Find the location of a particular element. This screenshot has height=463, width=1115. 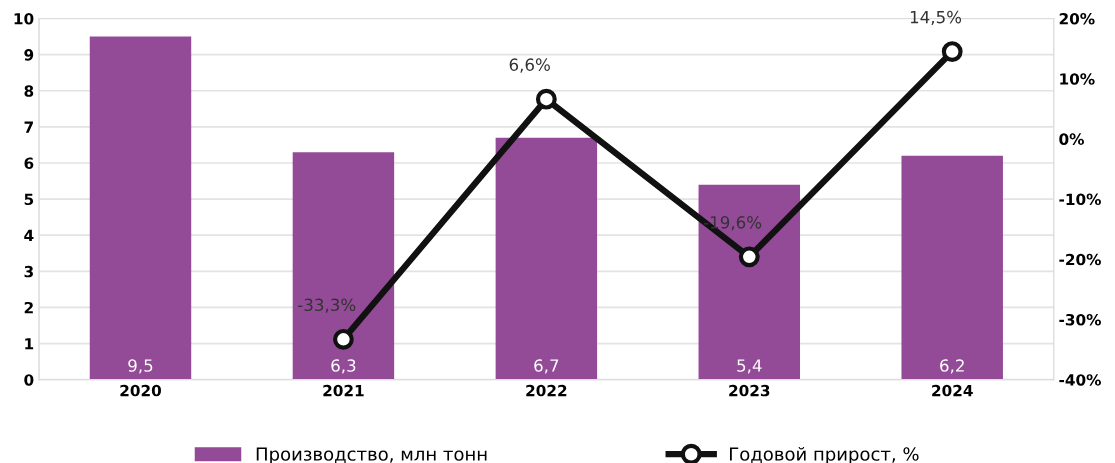

y-tick-label: 2 is located at coordinates (28, 307).